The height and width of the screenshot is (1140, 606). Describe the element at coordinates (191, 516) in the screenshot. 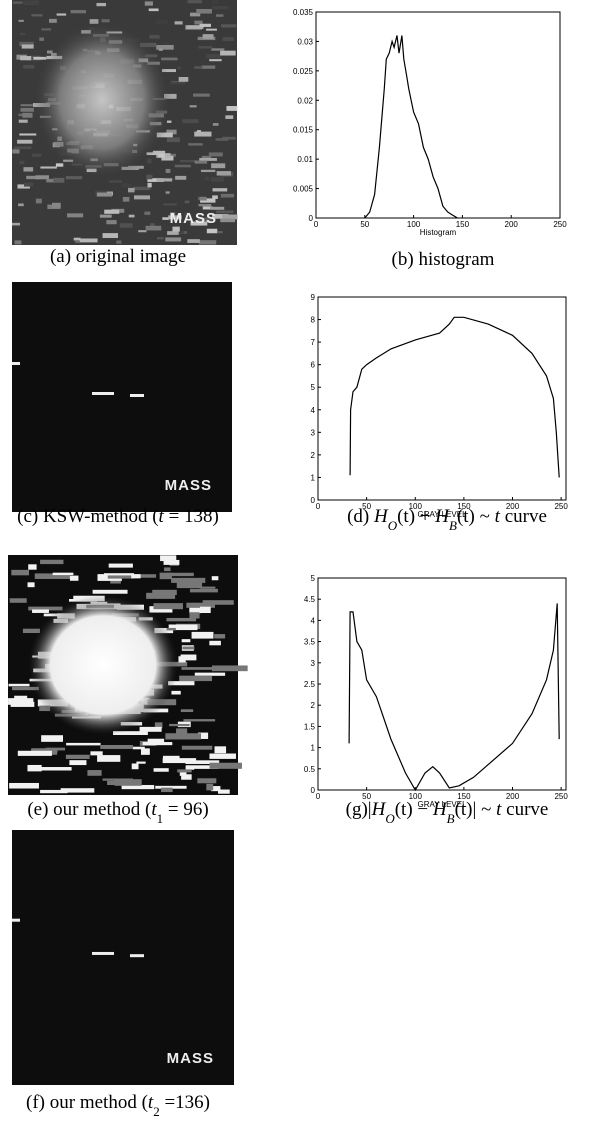

I see `caption-part: = 138)` at that location.